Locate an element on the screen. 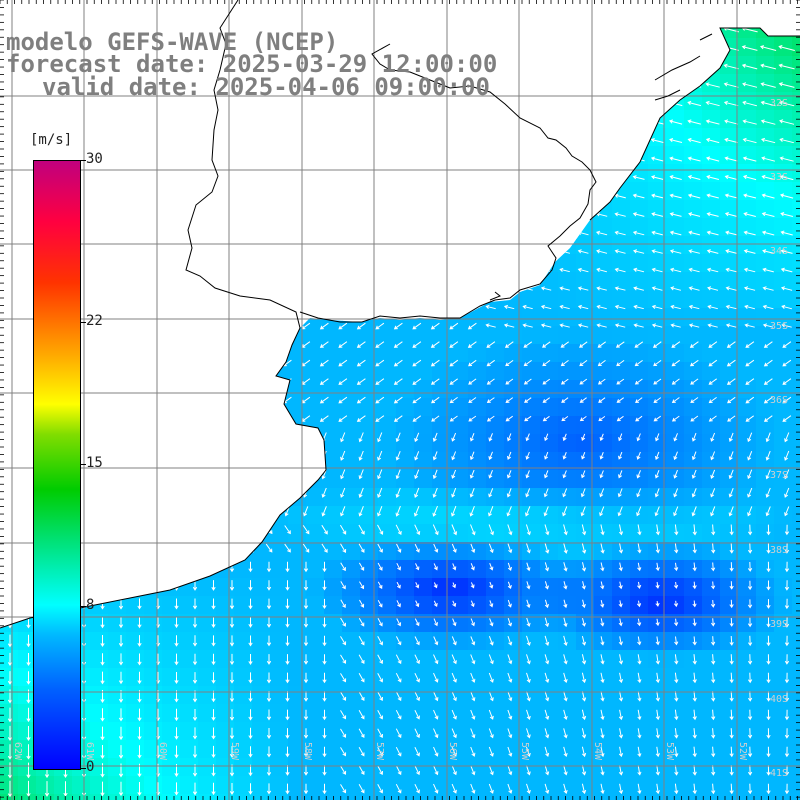  forecast-date: forecast date: 2025-03-29 12:00:00 is located at coordinates (252, 64).